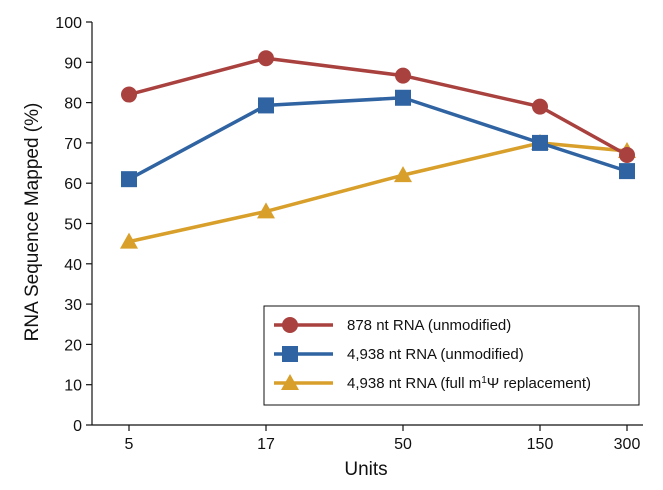 The height and width of the screenshot is (490, 663). What do you see at coordinates (73, 104) in the screenshot?
I see `y-tick-label: 80` at bounding box center [73, 104].